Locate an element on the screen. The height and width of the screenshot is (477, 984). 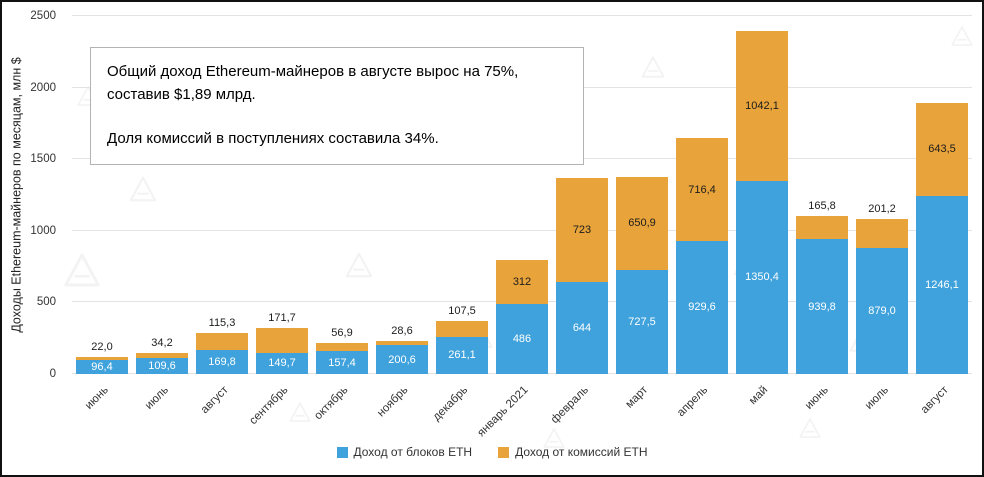
blocks-value-label: 644 is located at coordinates (582, 327).